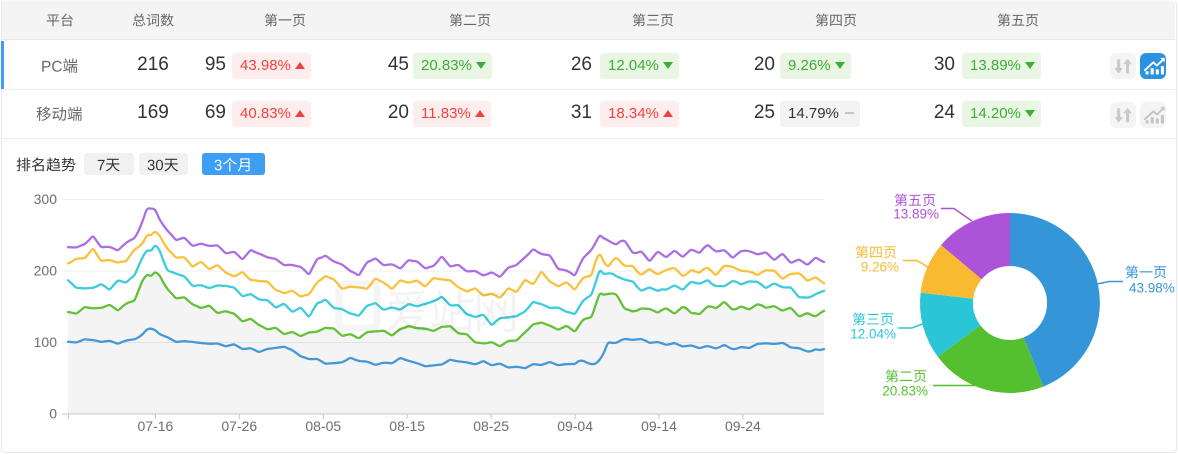  Describe the element at coordinates (46, 199) in the screenshot. I see `svg-text: 300` at that location.